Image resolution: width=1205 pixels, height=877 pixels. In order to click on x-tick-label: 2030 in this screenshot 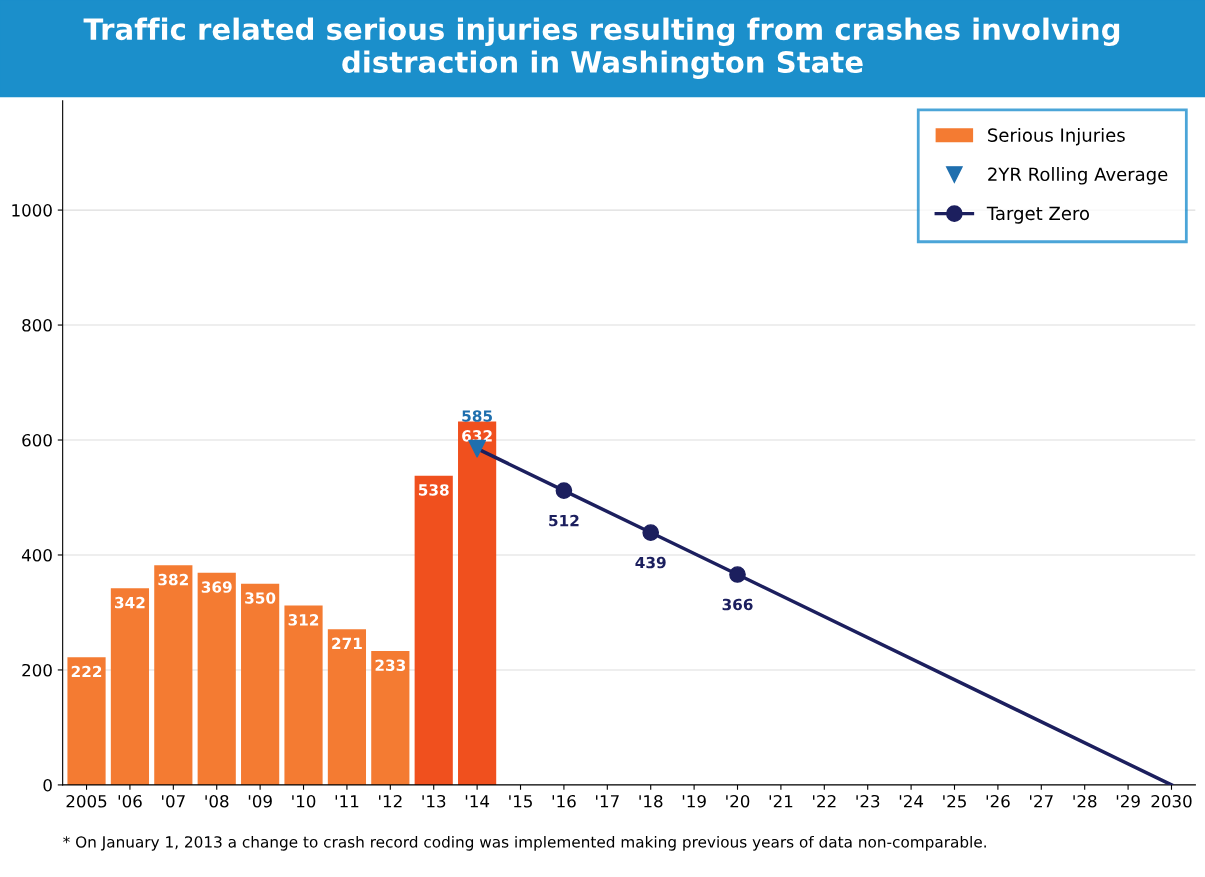, I will do `click(1171, 801)`.